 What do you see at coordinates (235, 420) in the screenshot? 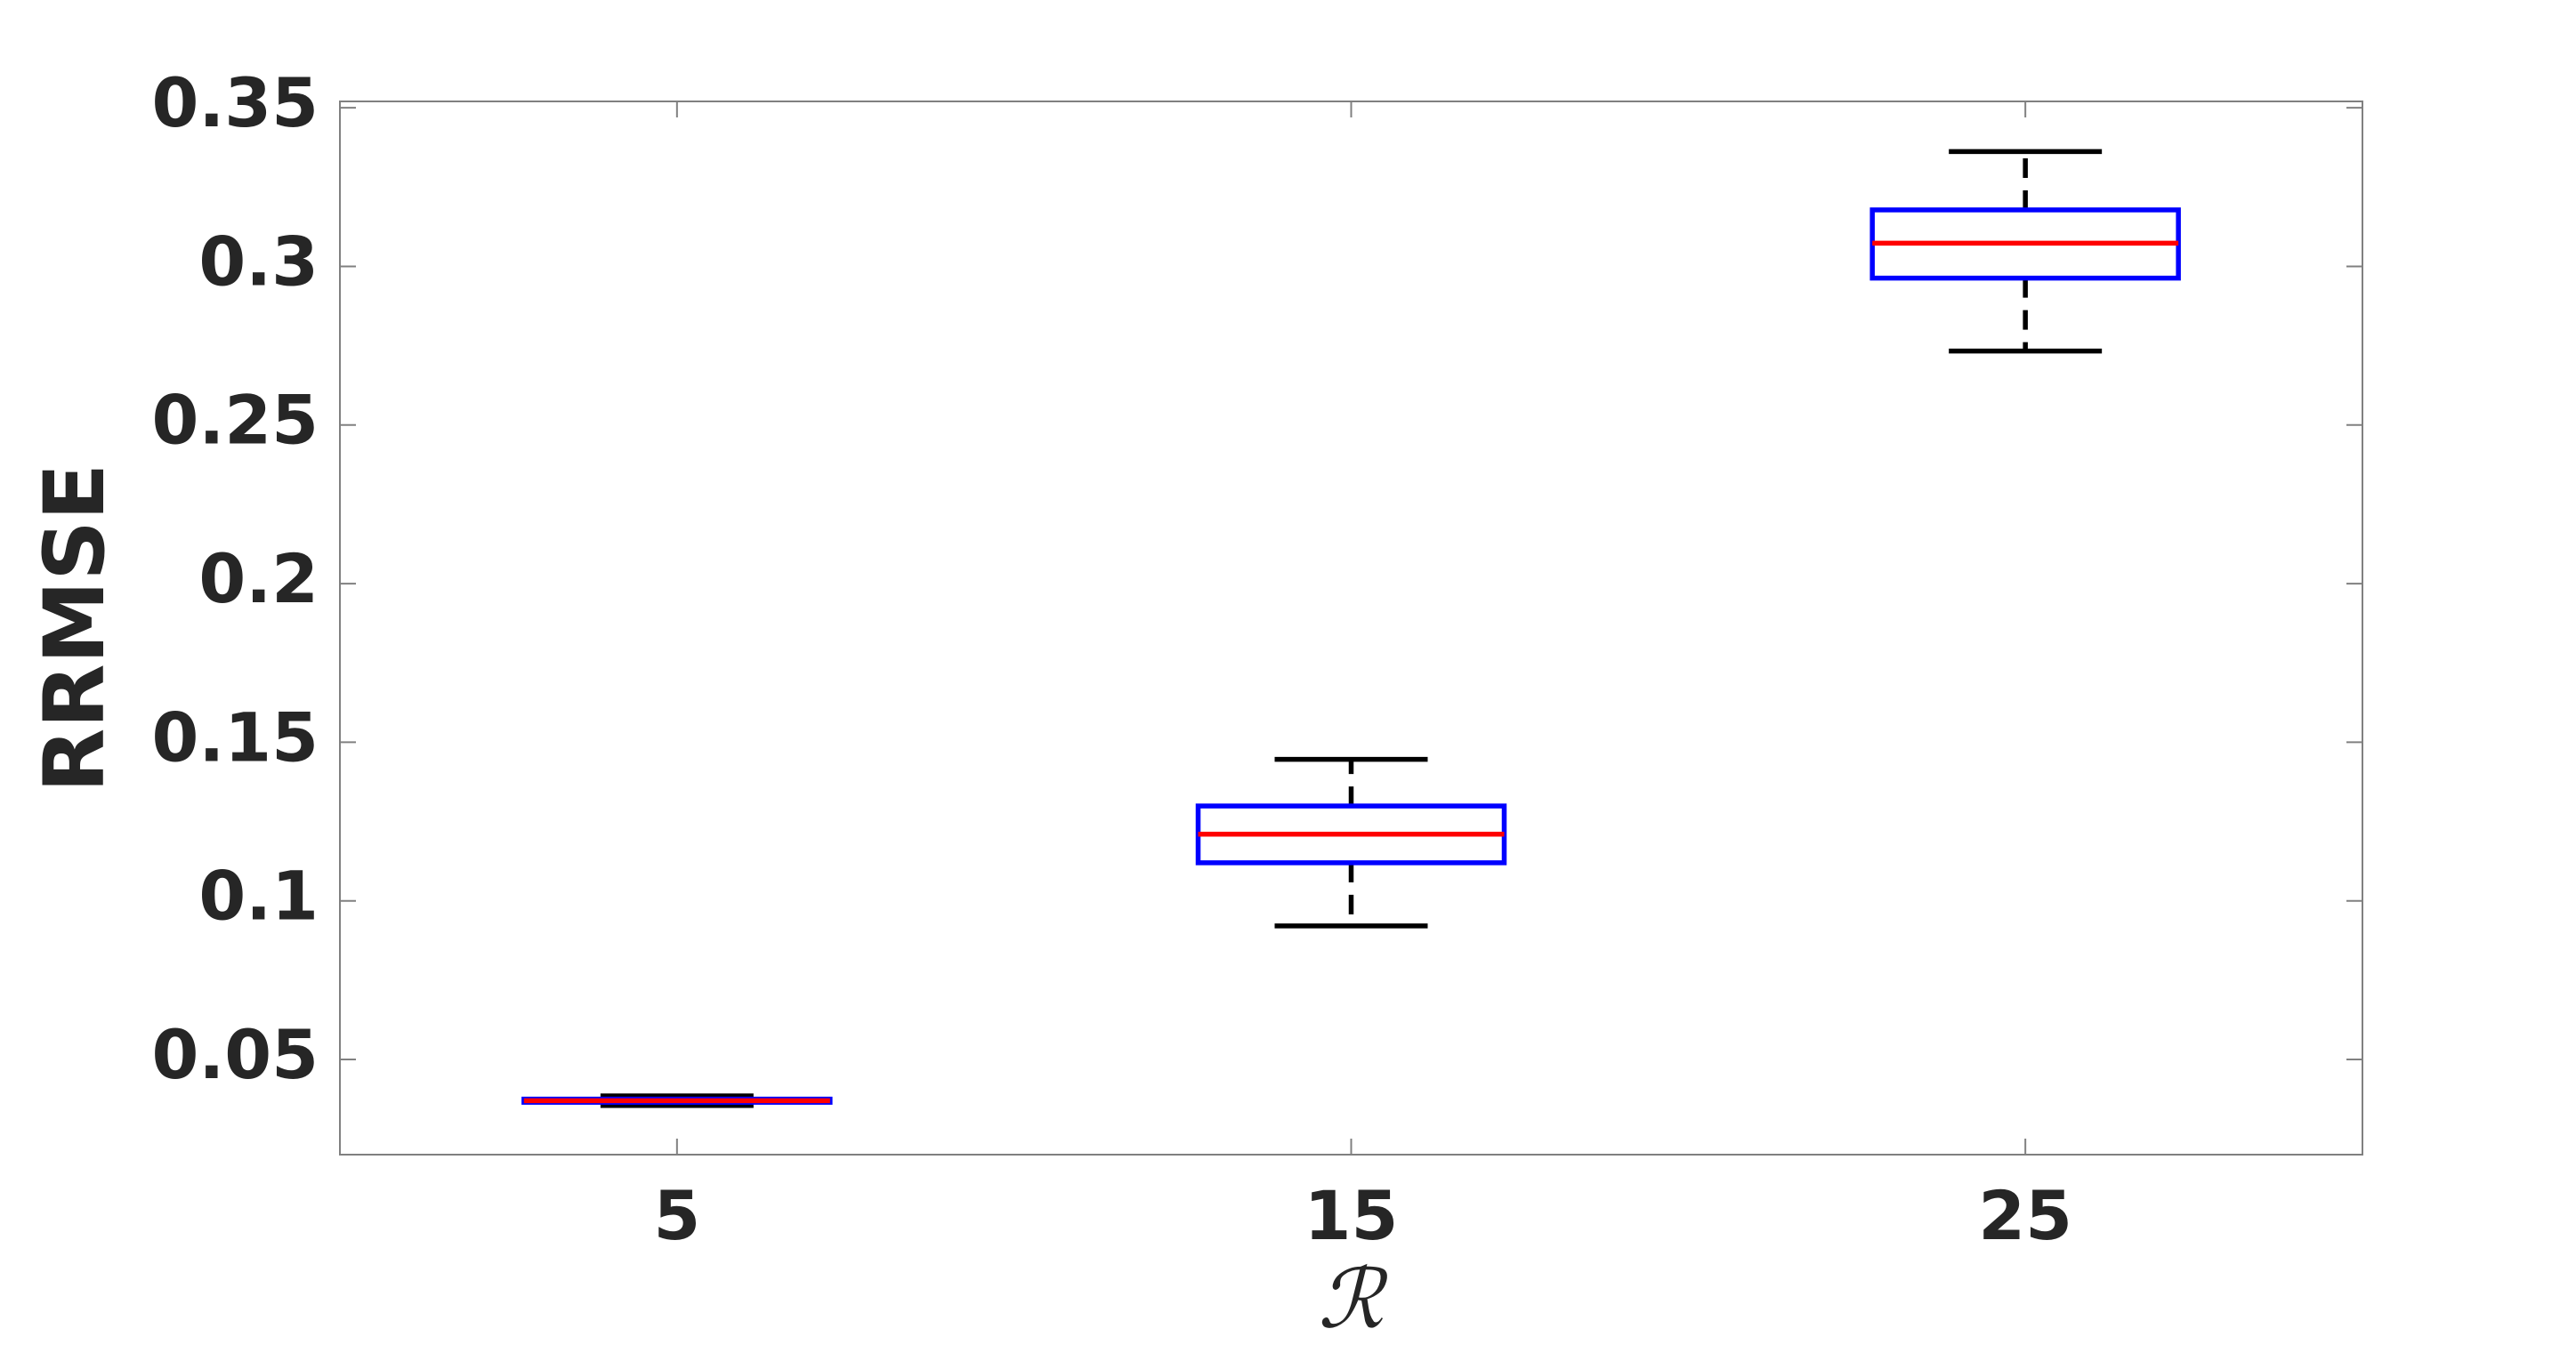
I see `y-tick-label: 0.25` at bounding box center [235, 420].